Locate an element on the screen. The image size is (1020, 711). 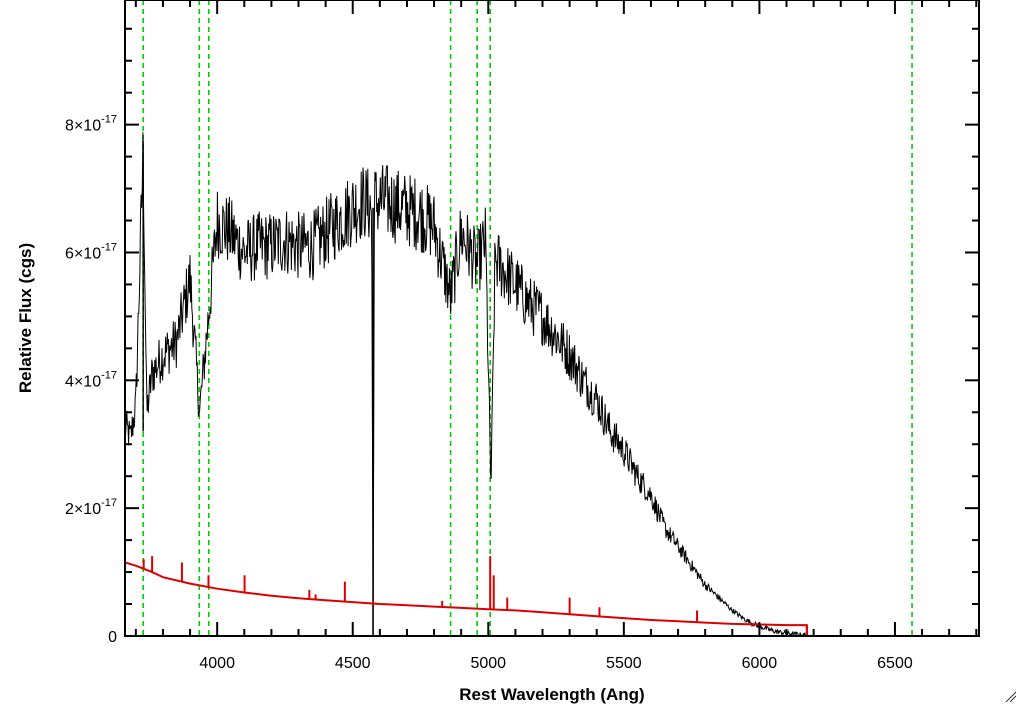
model-spectrum-line is located at coordinates (552, 598).